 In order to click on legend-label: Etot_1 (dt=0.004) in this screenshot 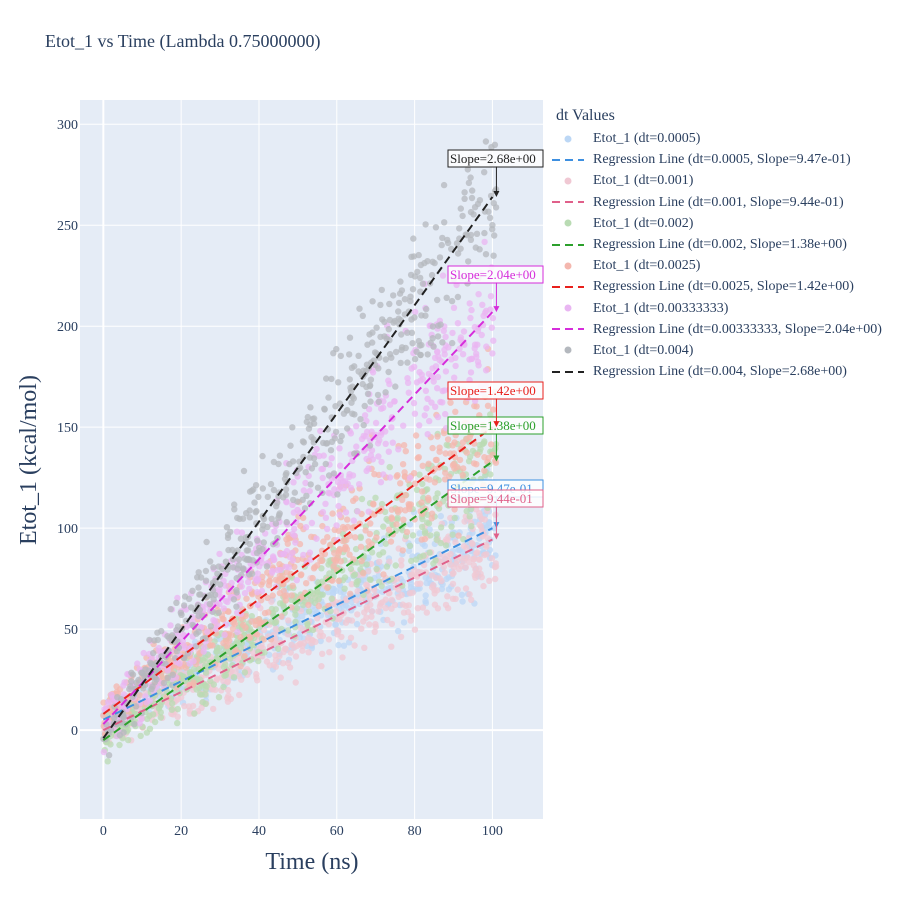, I will do `click(643, 350)`.